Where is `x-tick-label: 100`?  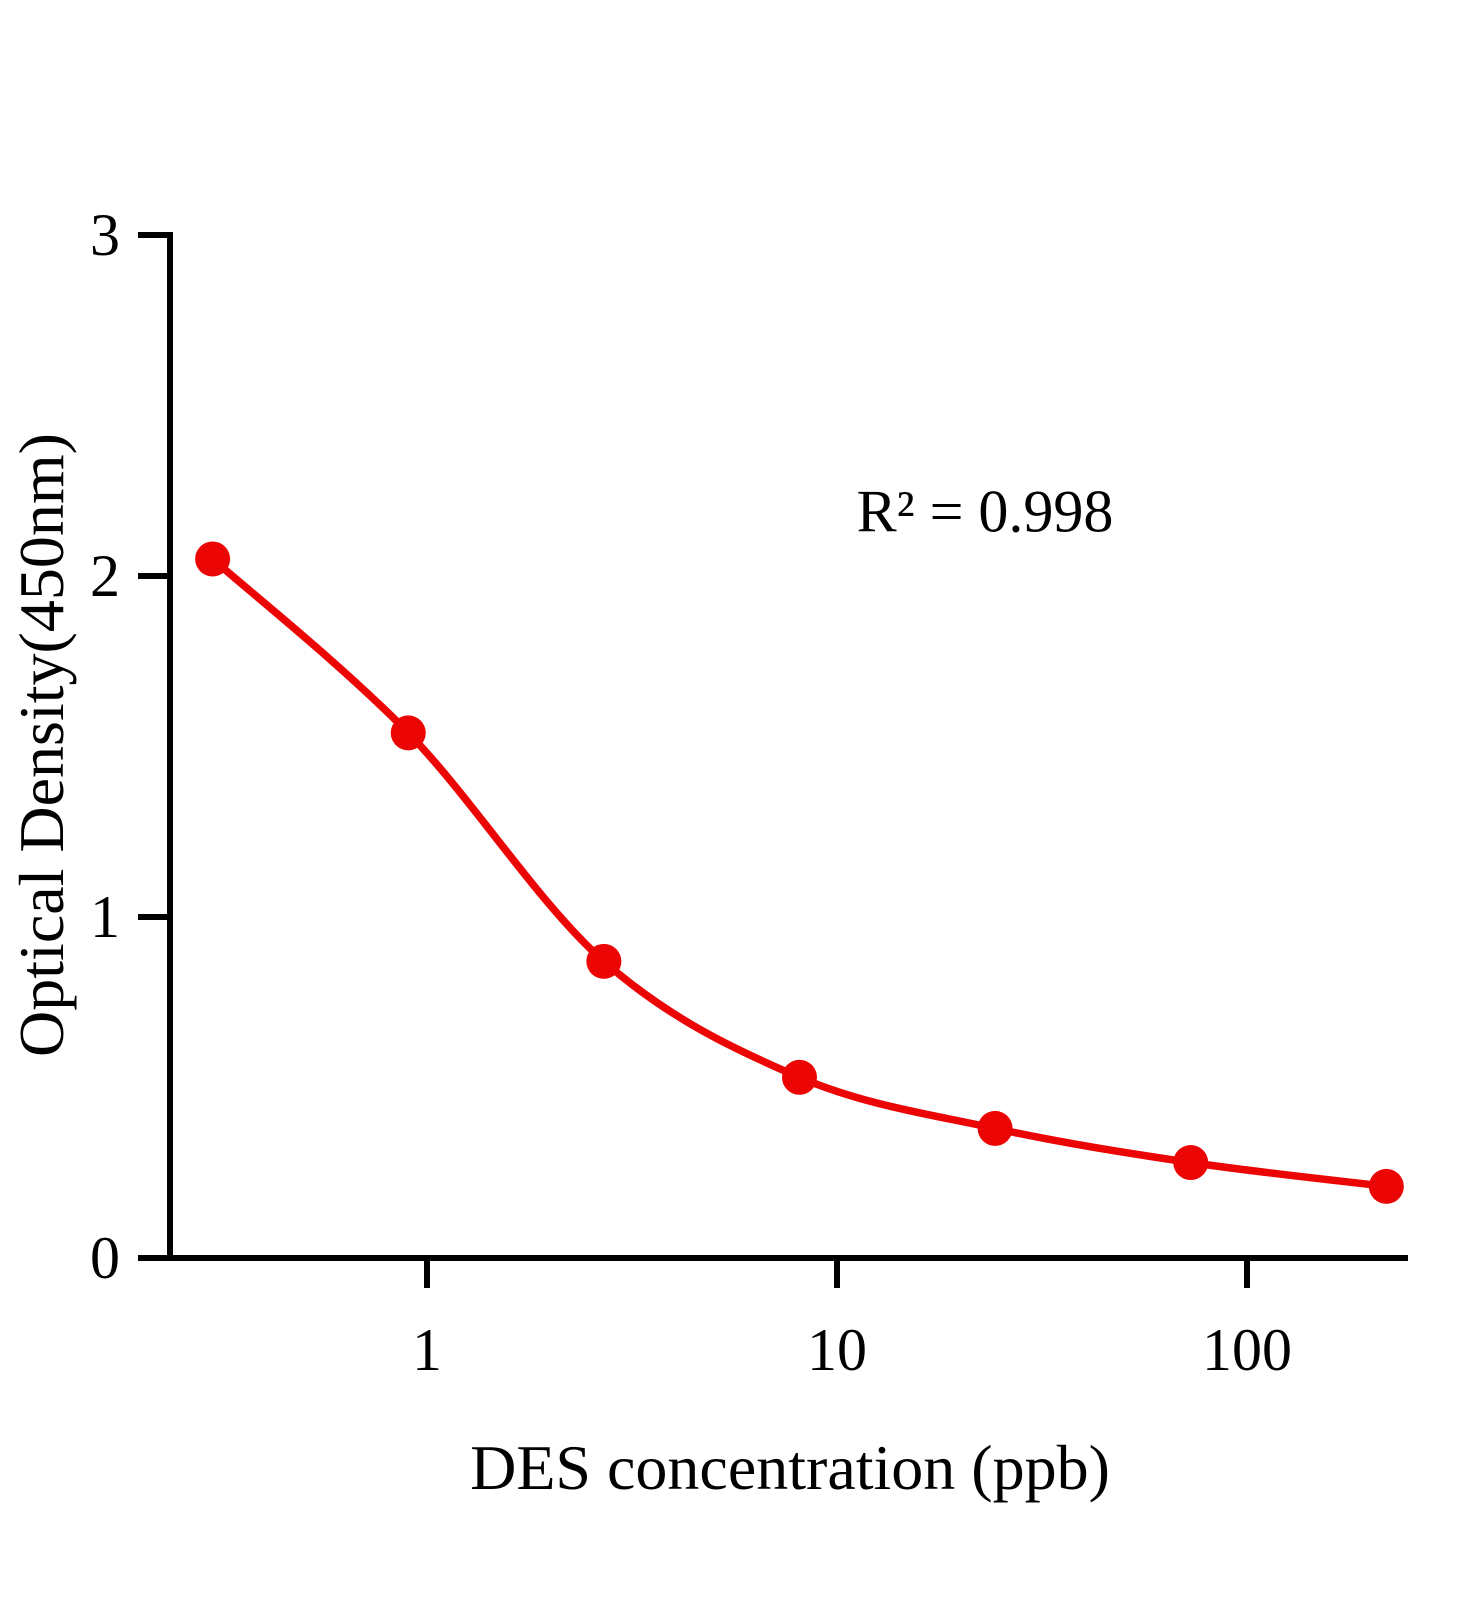
x-tick-label: 100 is located at coordinates (1247, 1350).